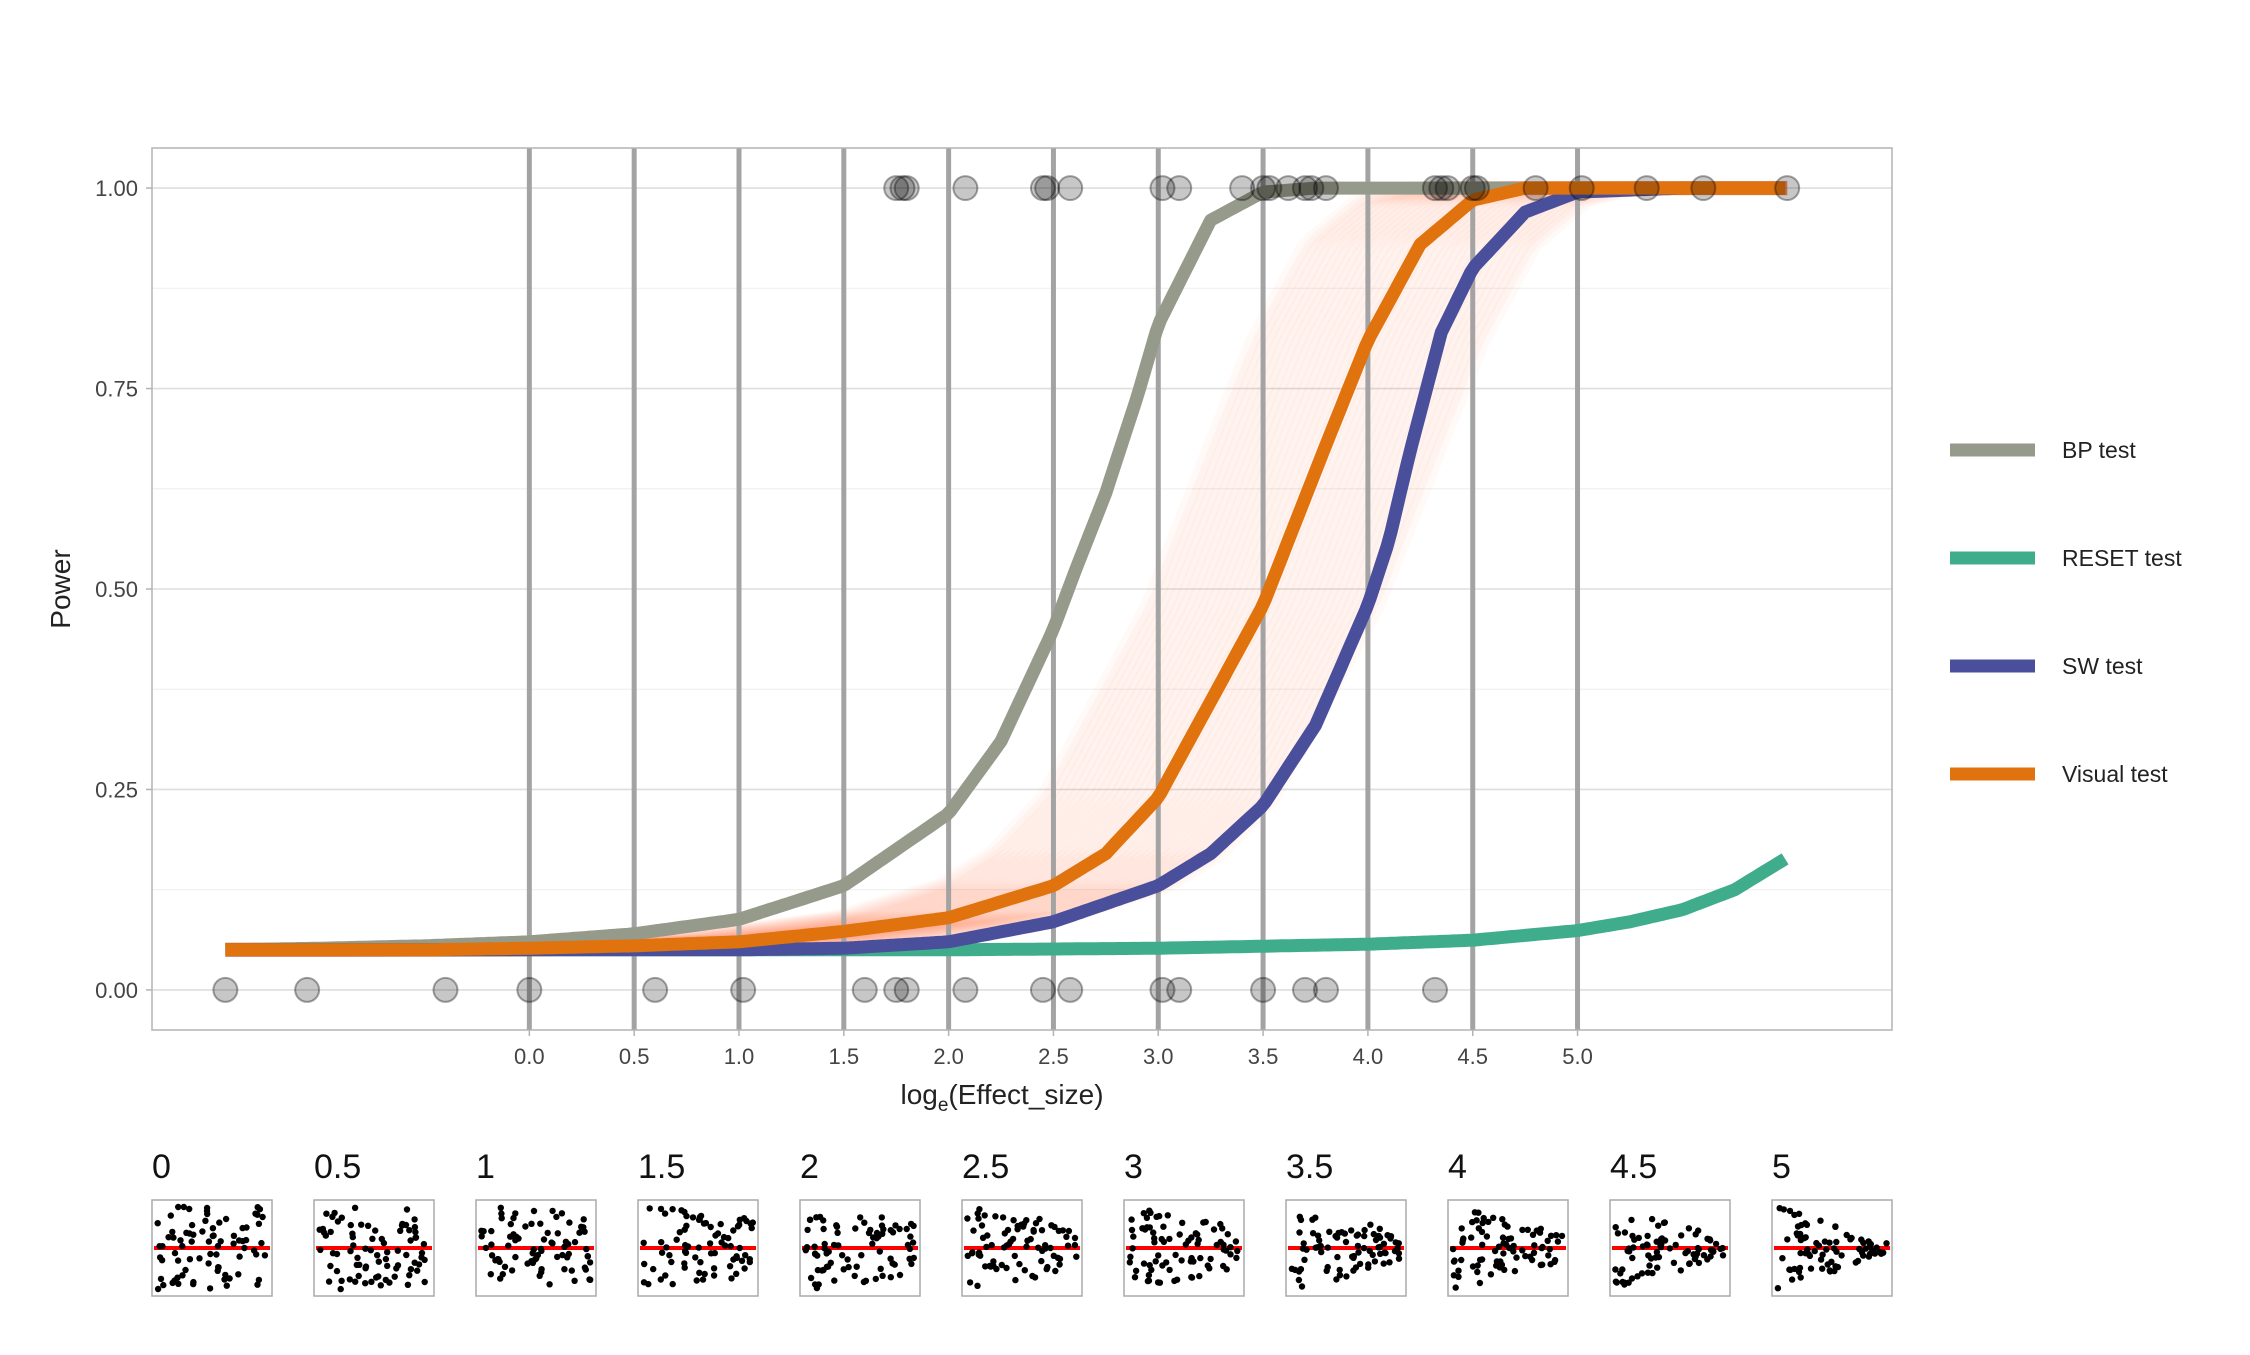 The height and width of the screenshot is (1355, 2250). Describe the element at coordinates (1053, 1056) in the screenshot. I see `x-tick-label: 2.5` at that location.